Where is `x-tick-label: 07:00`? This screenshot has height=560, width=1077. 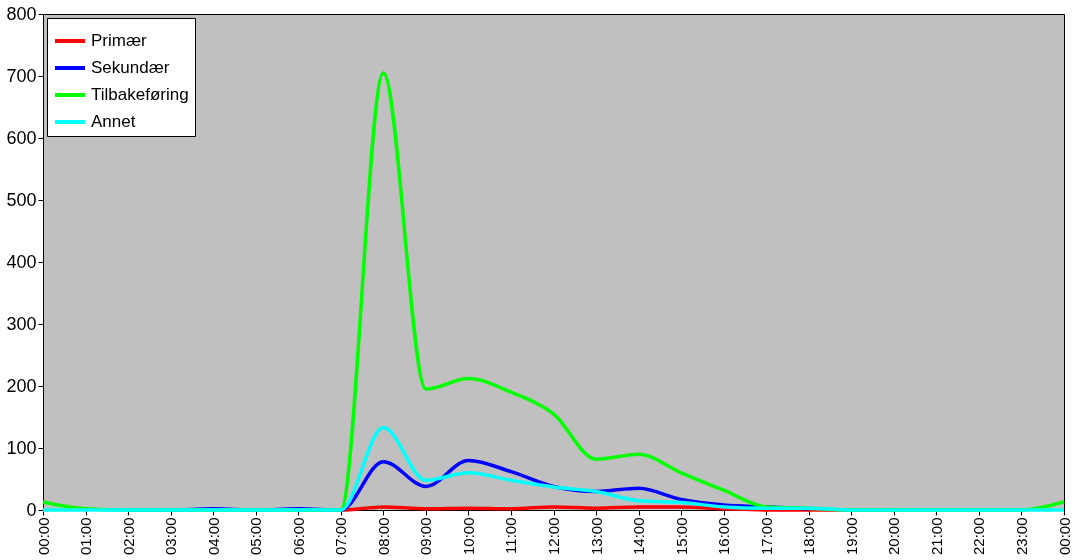
x-tick-label: 07:00 is located at coordinates (341, 536).